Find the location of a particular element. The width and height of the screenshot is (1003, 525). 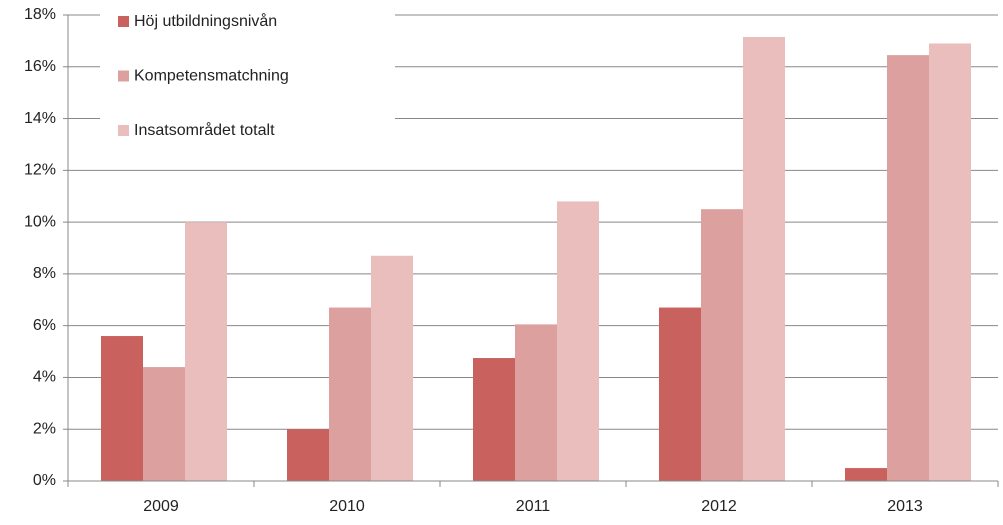

y-tick-label: 14% is located at coordinates (40, 118).